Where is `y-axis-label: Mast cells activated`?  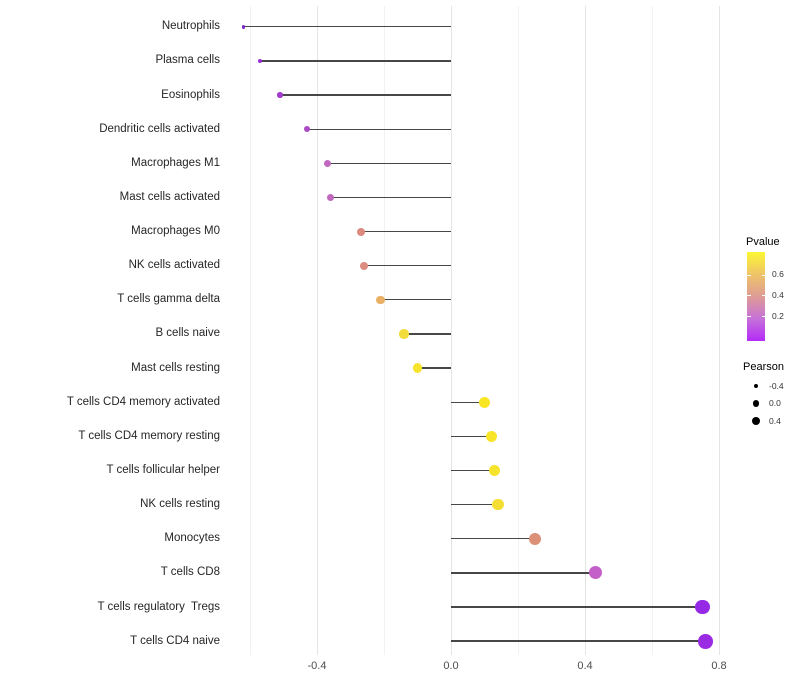 y-axis-label: Mast cells activated is located at coordinates (169, 196).